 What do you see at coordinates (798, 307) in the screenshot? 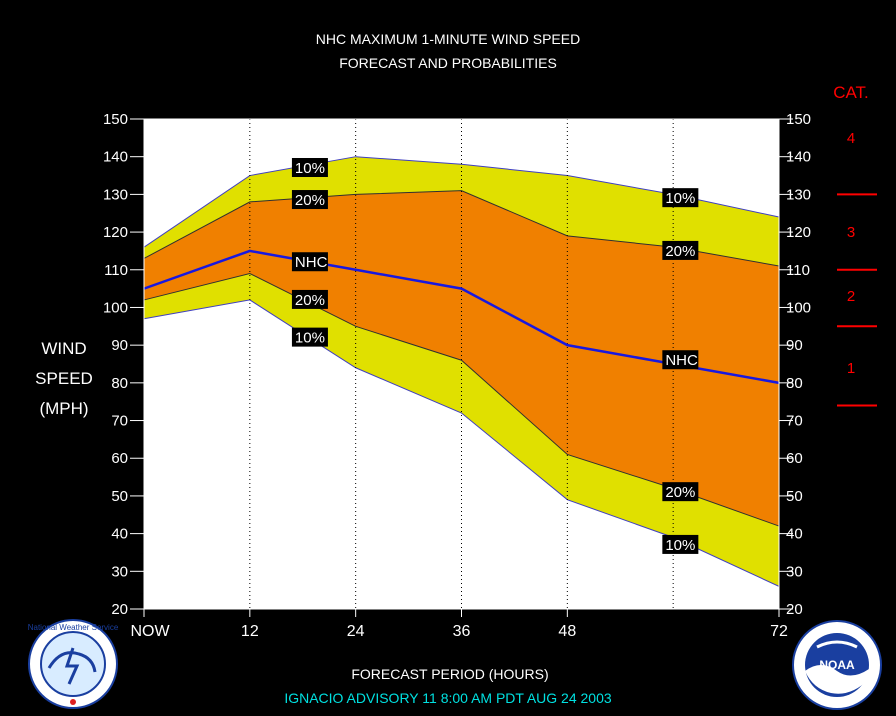
I see `y-tick-label-right: 100` at bounding box center [798, 307].